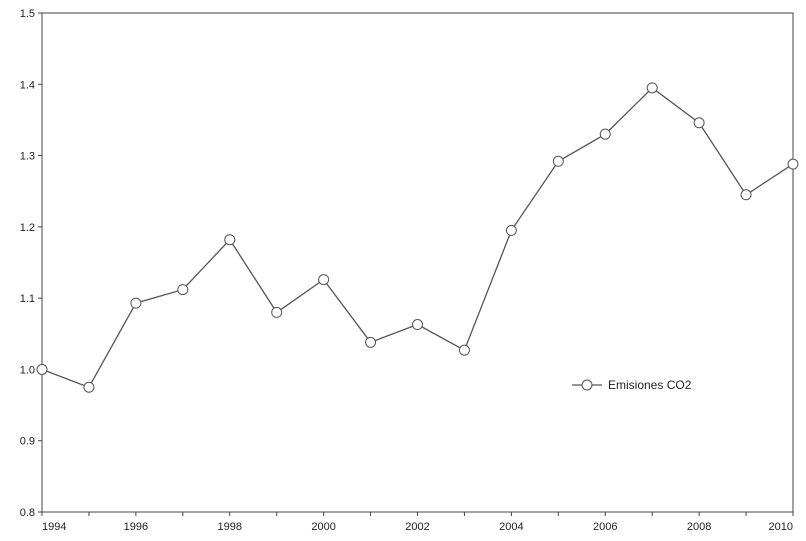 This screenshot has height=541, width=806. I want to click on y-tick-label: 1.5, so click(27, 14).